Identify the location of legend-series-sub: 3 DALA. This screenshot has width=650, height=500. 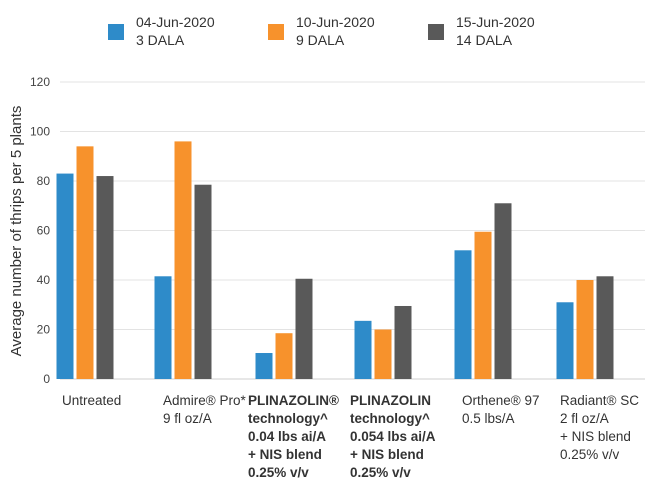
(160, 40).